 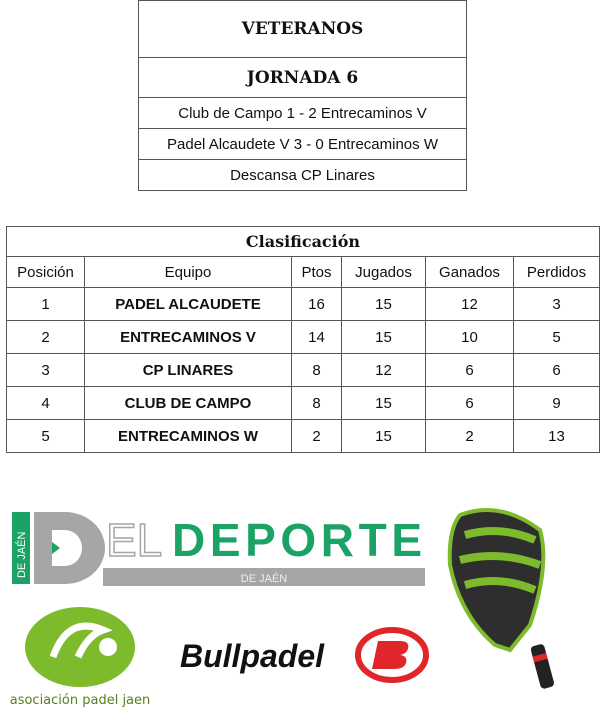 I want to click on header-position: Posición, so click(x=45, y=272).